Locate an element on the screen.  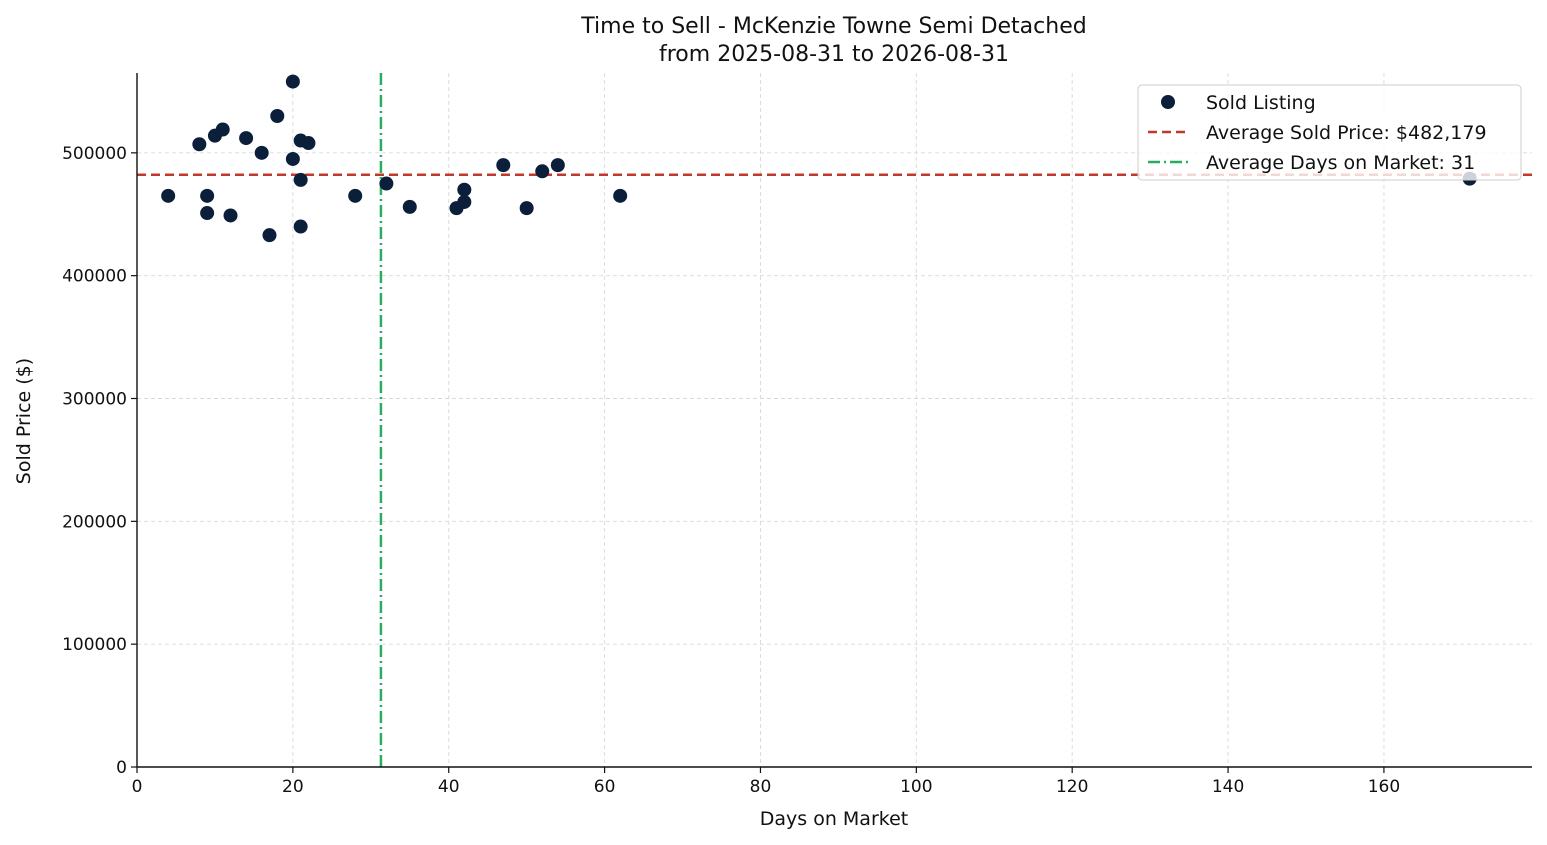
x-tick-label: 140 is located at coordinates (1228, 787).